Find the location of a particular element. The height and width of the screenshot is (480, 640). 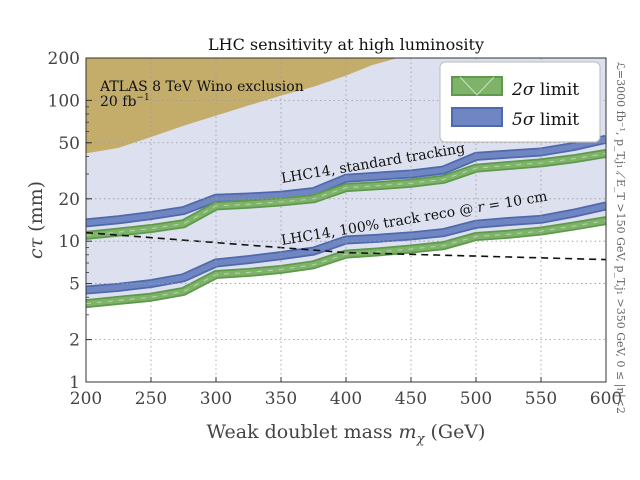

legend-label-5sigma: 5σ limit is located at coordinates (545, 120).